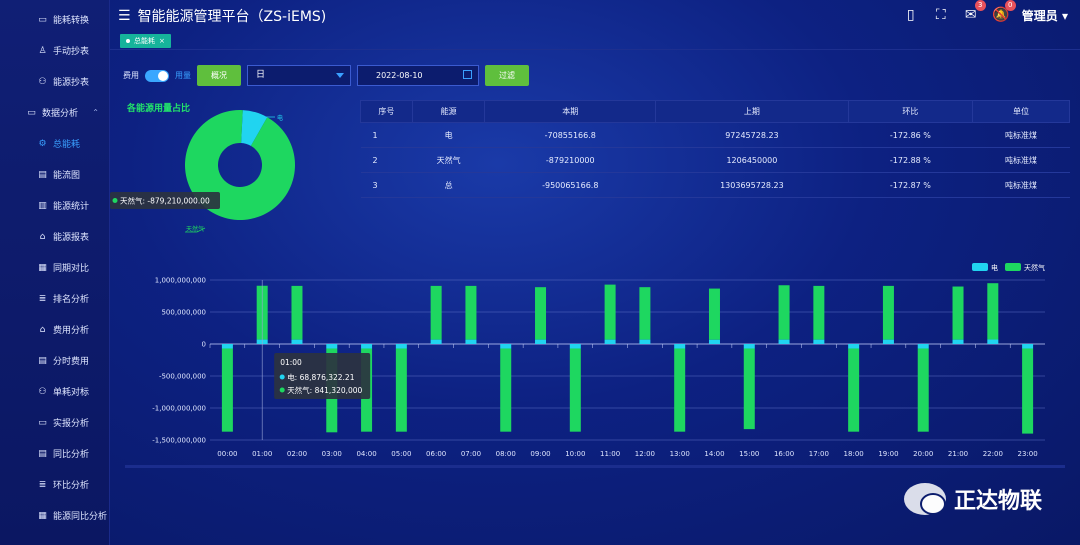 The height and width of the screenshot is (545, 1080). I want to click on table-cell: -879210000, so click(570, 160).